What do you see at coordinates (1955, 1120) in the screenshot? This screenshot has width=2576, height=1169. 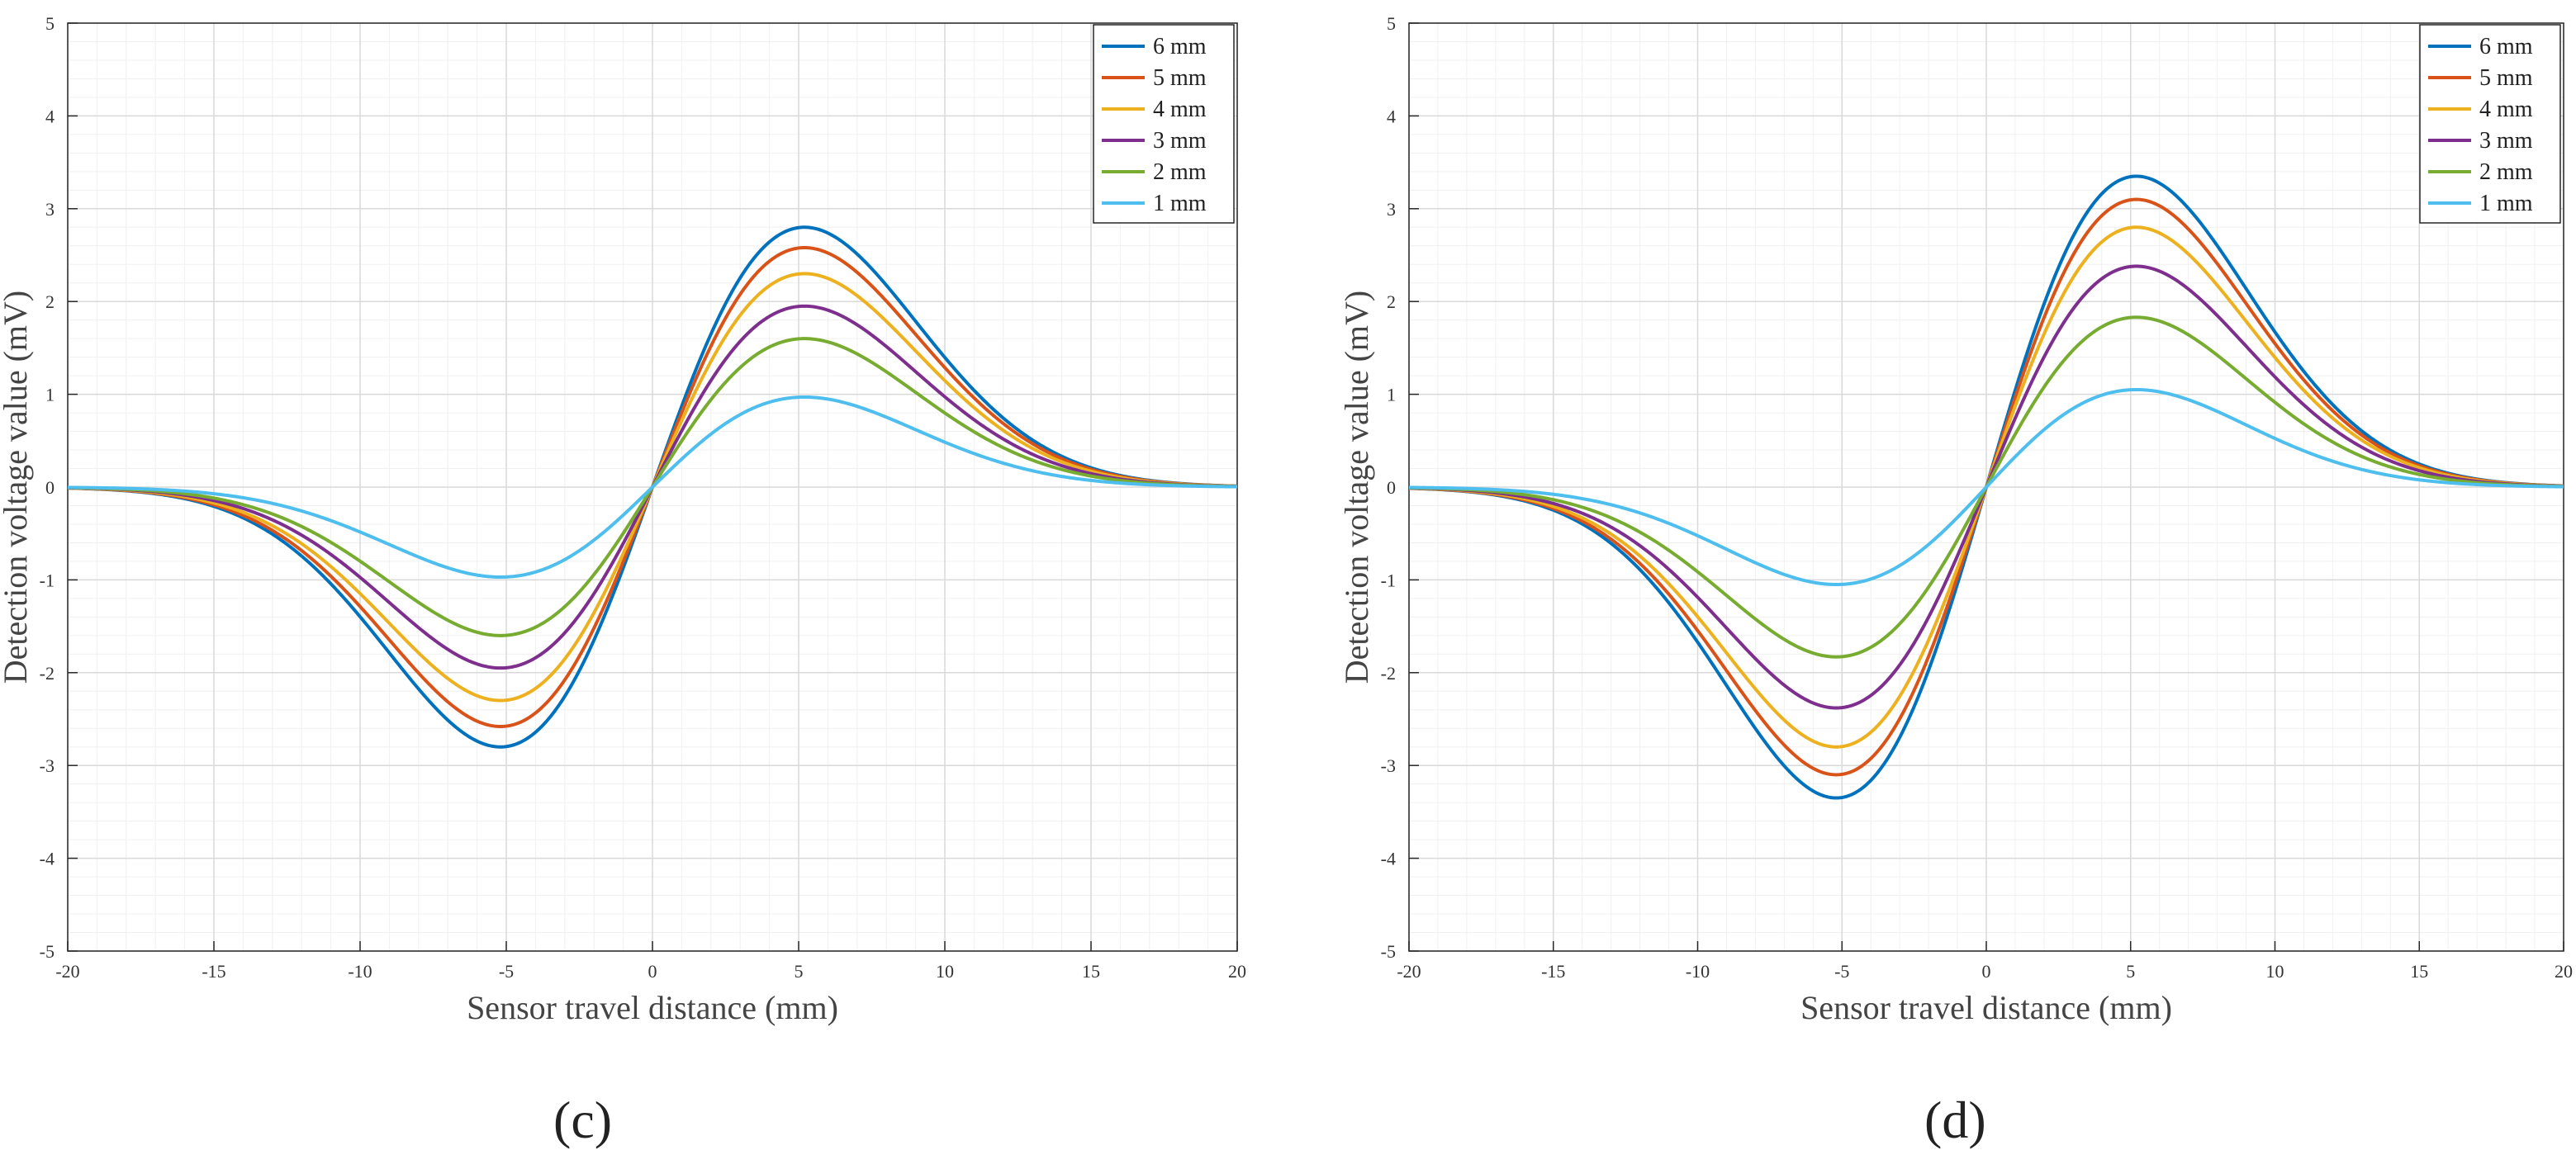 I see `panel-label-d: (d)` at bounding box center [1955, 1120].